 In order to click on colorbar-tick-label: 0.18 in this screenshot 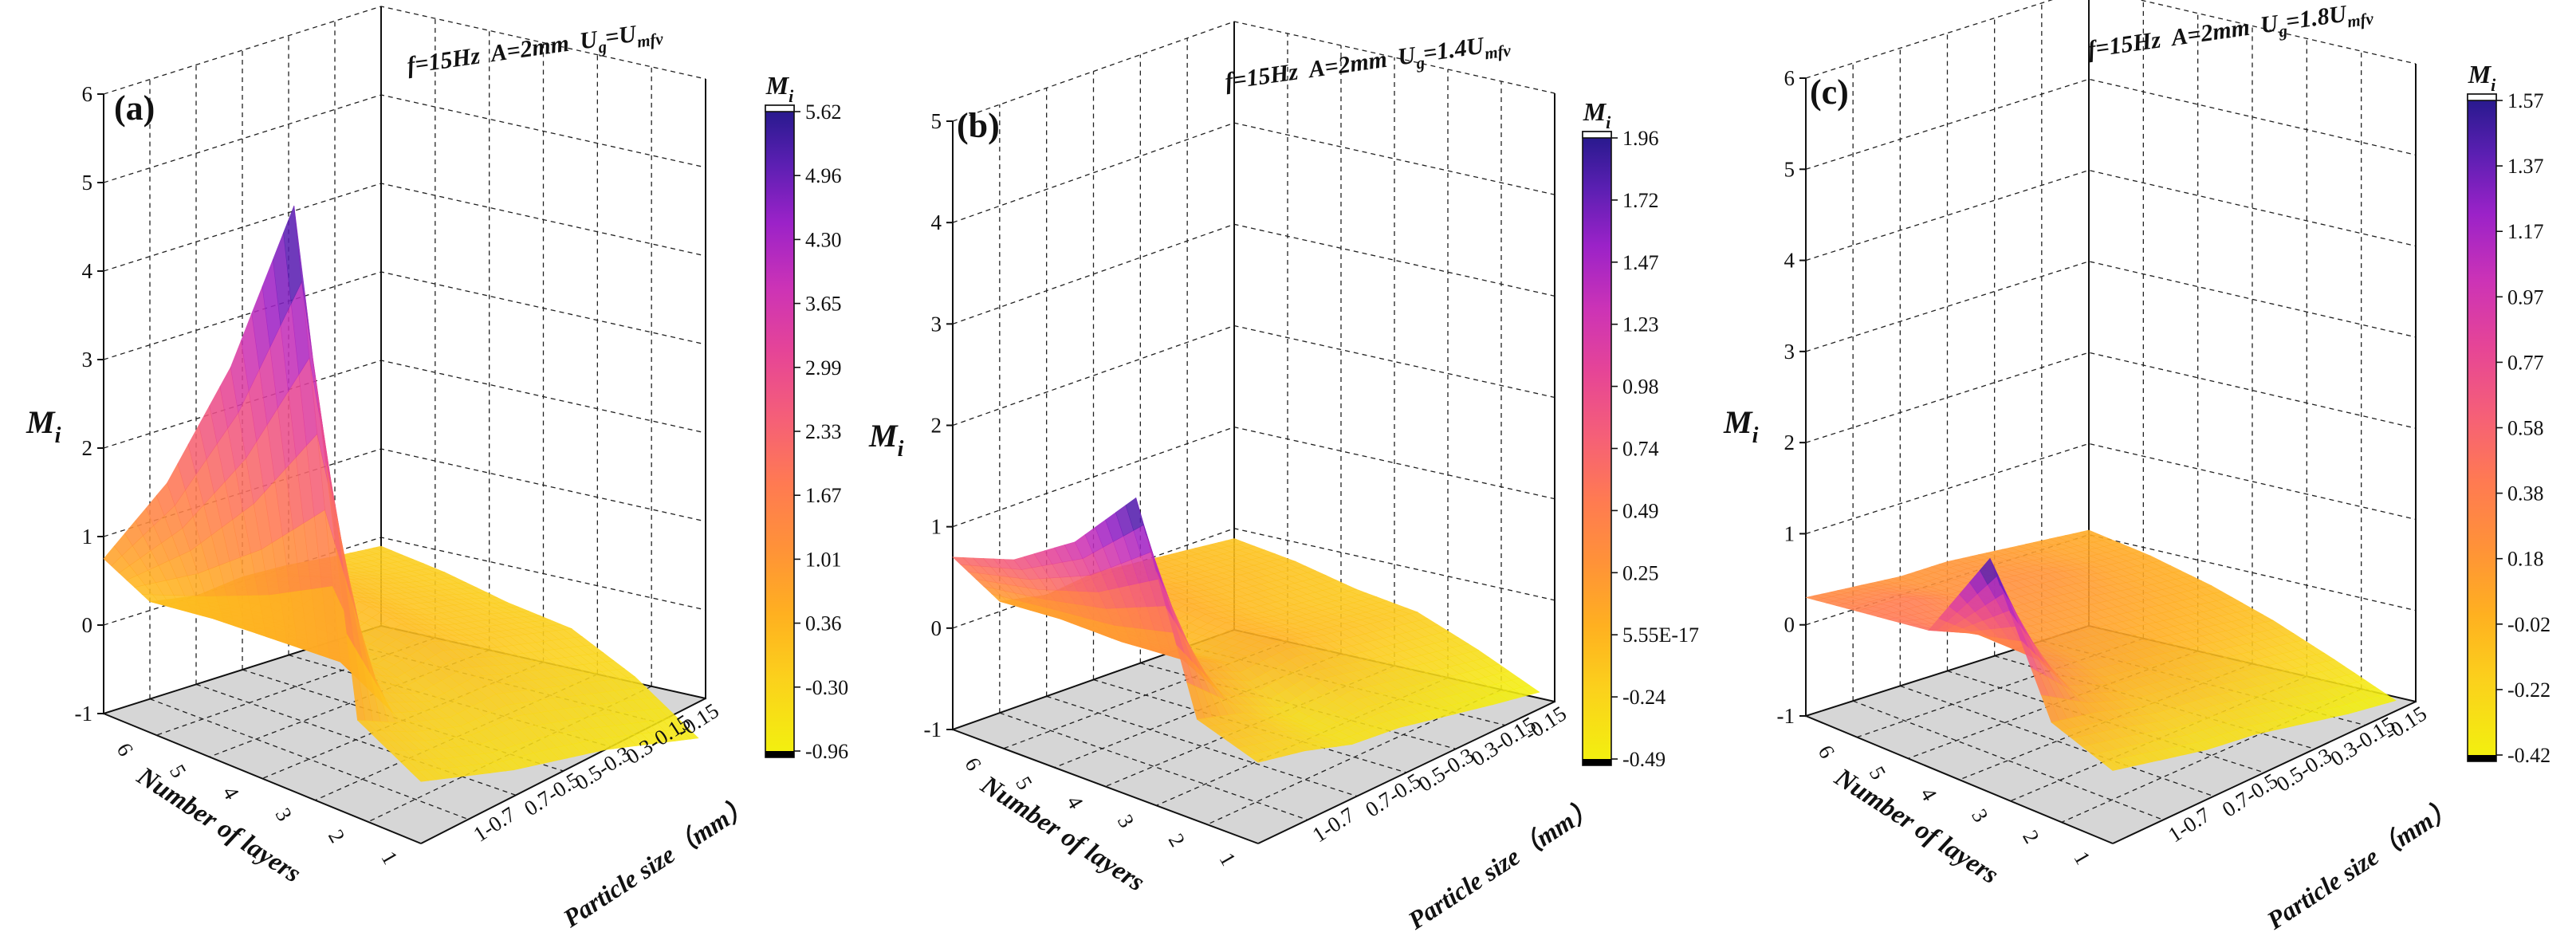, I will do `click(2526, 559)`.